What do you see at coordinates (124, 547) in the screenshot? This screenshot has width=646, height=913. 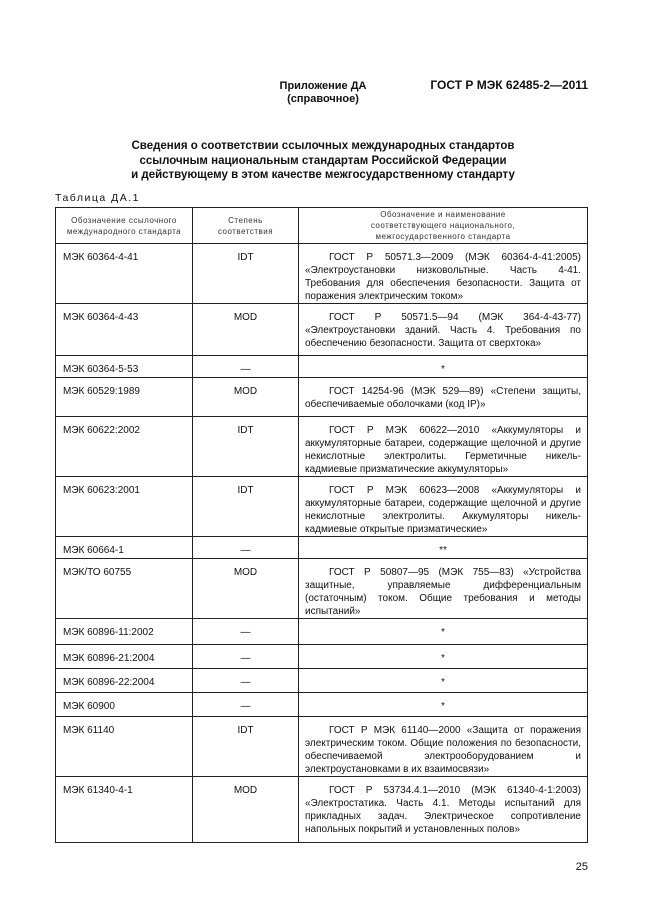 I see `reference-standard: МЭК 60664-1` at bounding box center [124, 547].